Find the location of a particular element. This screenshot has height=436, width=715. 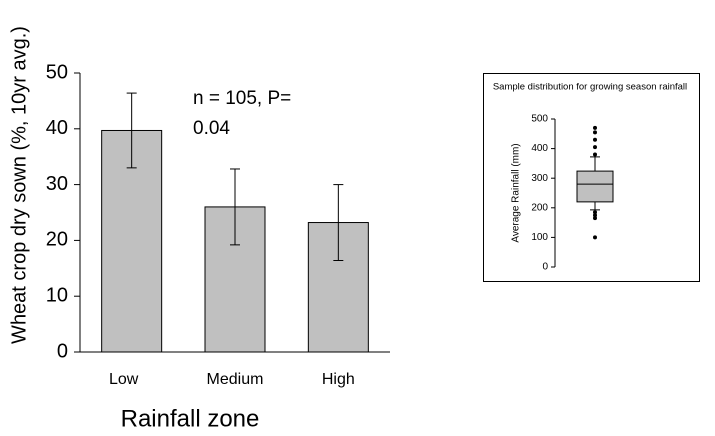

y-tick-label: 30 is located at coordinates (57, 184).